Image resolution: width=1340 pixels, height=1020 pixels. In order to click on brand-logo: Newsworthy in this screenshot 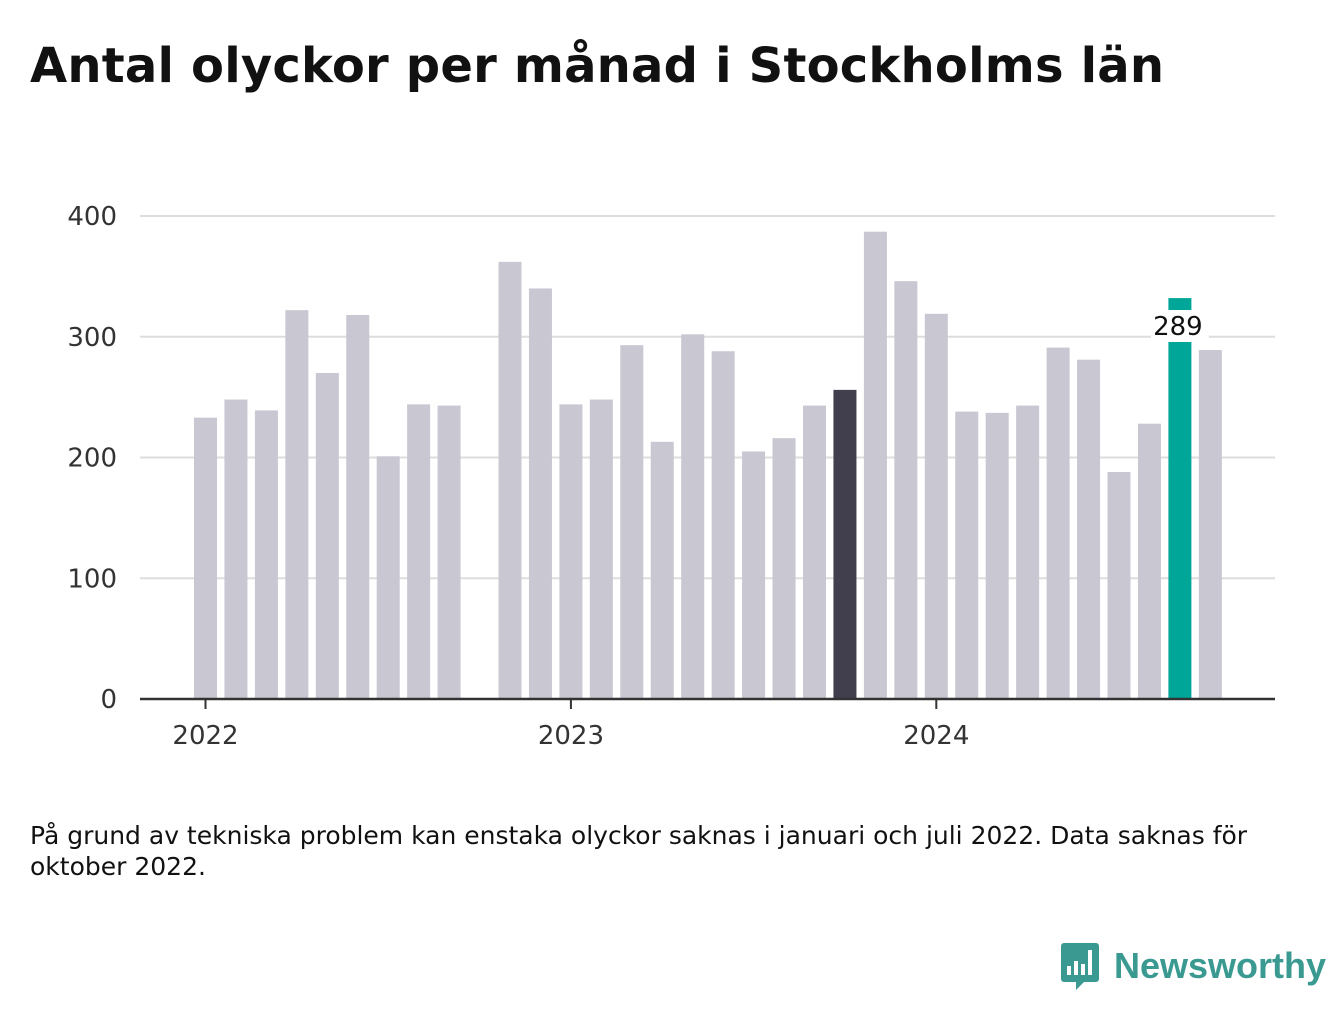, I will do `click(1193, 966)`.